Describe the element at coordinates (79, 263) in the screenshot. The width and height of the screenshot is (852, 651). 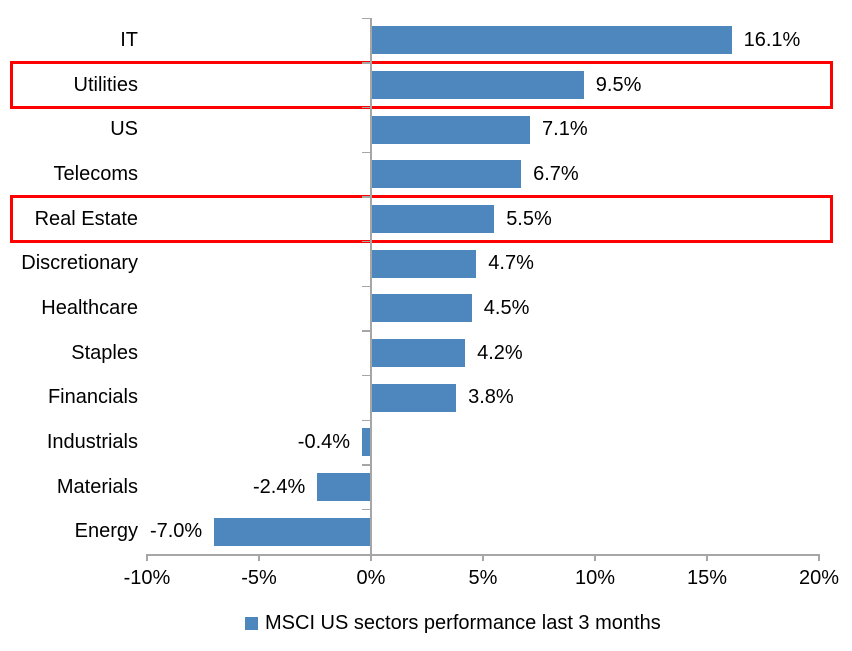
I see `category-label: Discretionary` at that location.